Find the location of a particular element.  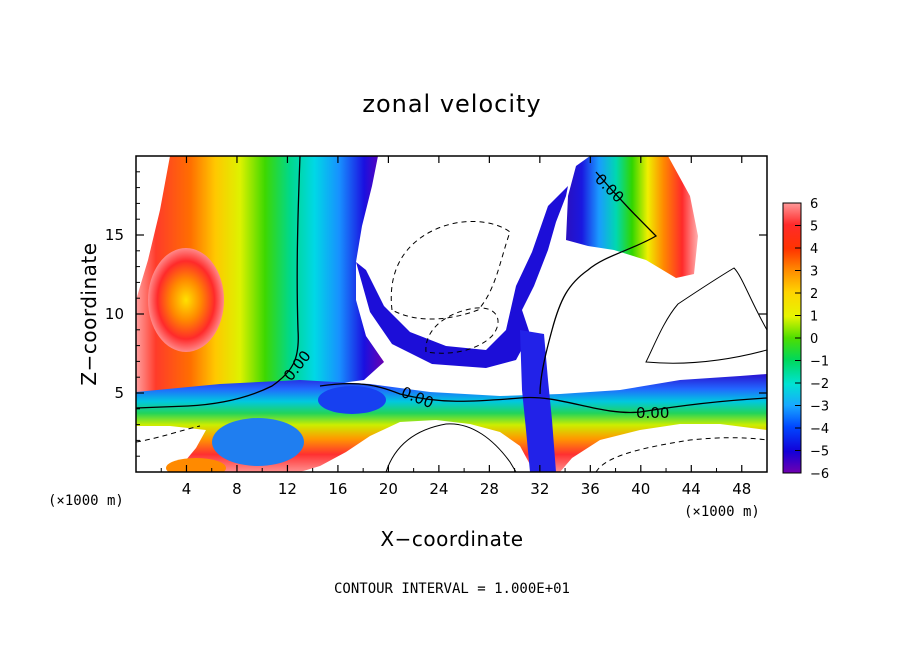

colorbar-tick-label: 3 is located at coordinates (814, 272).